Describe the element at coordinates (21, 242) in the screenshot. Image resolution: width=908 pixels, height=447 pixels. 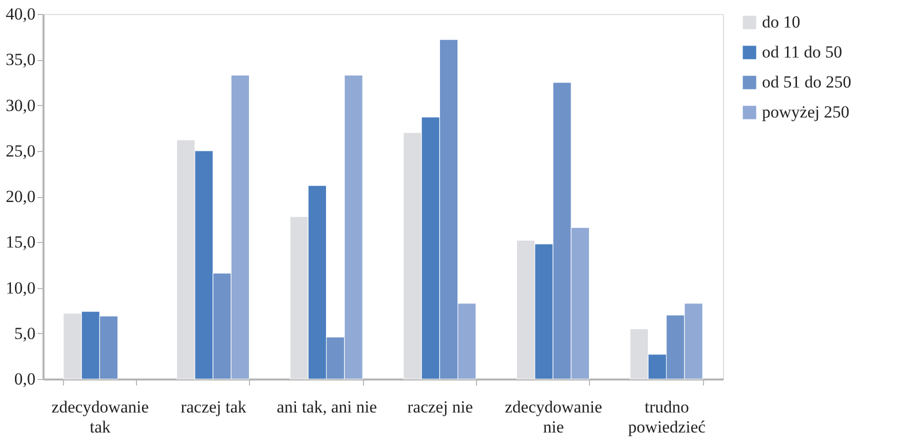
I see `y-tick-label: 15,0` at that location.